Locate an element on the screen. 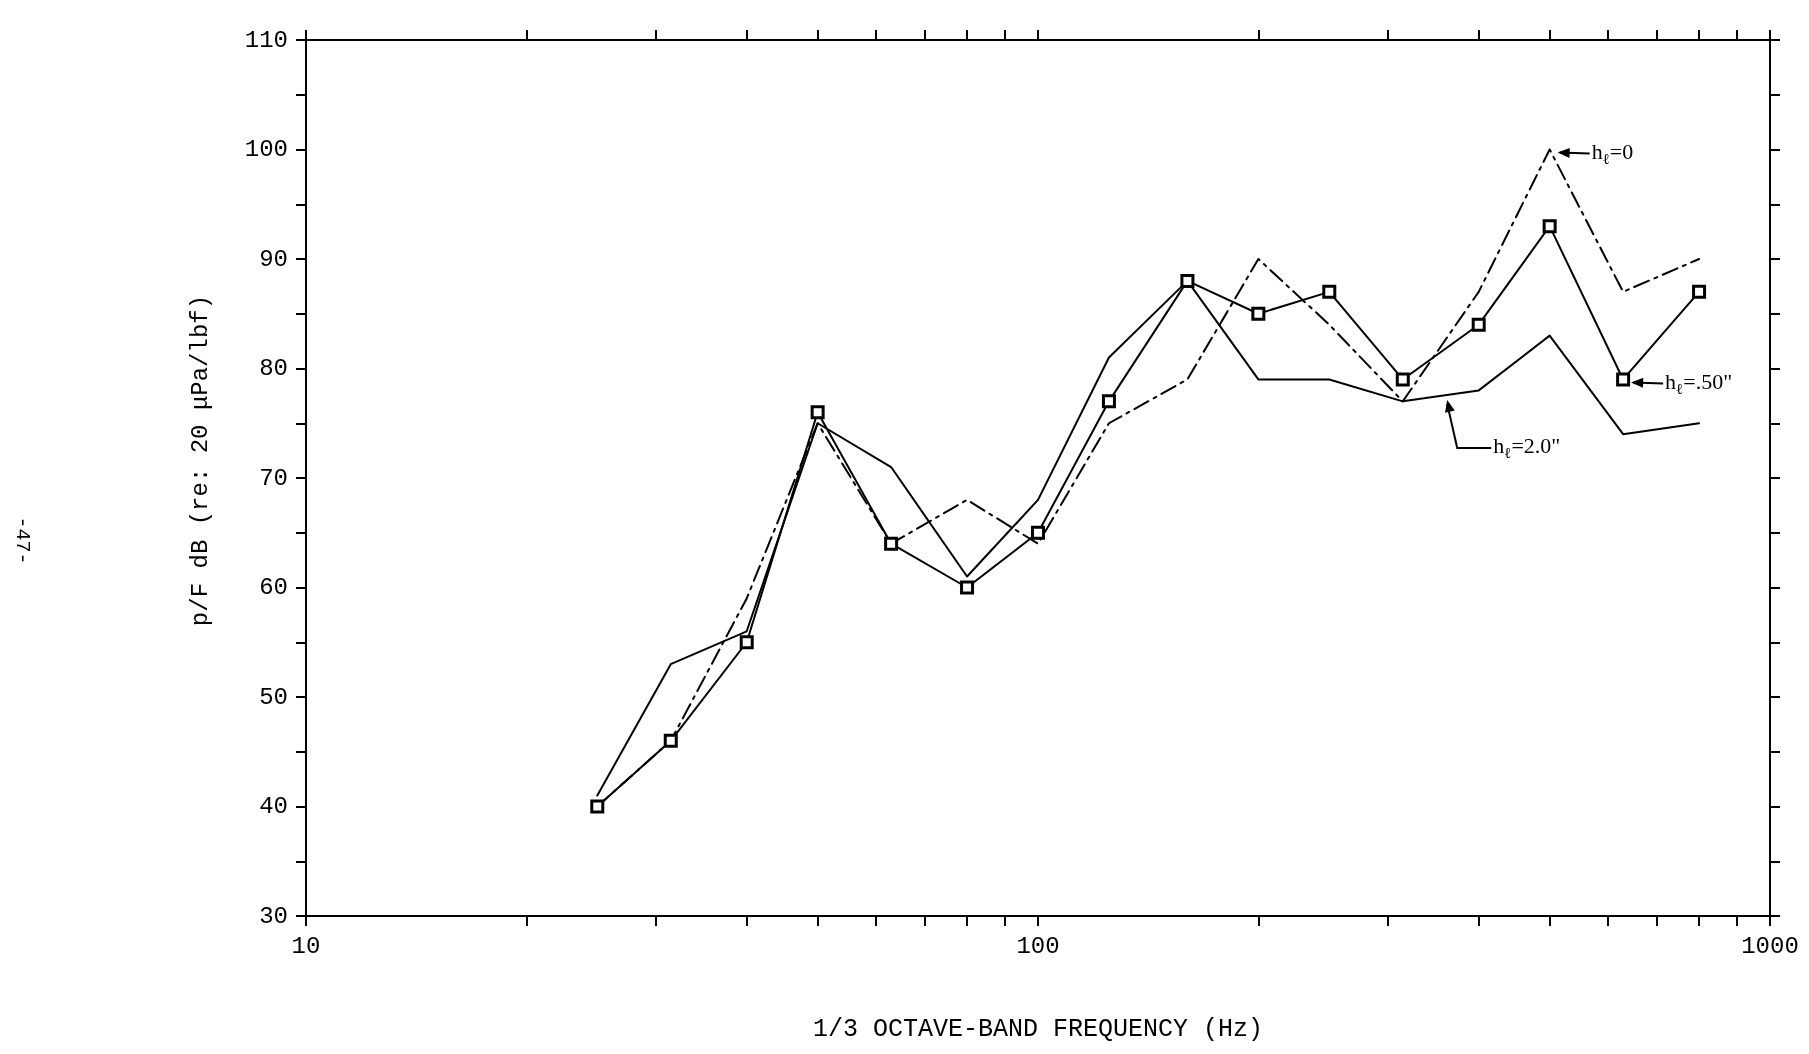 Image resolution: width=1809 pixels, height=1054 pixels. text: -47- is located at coordinates (22, 540).